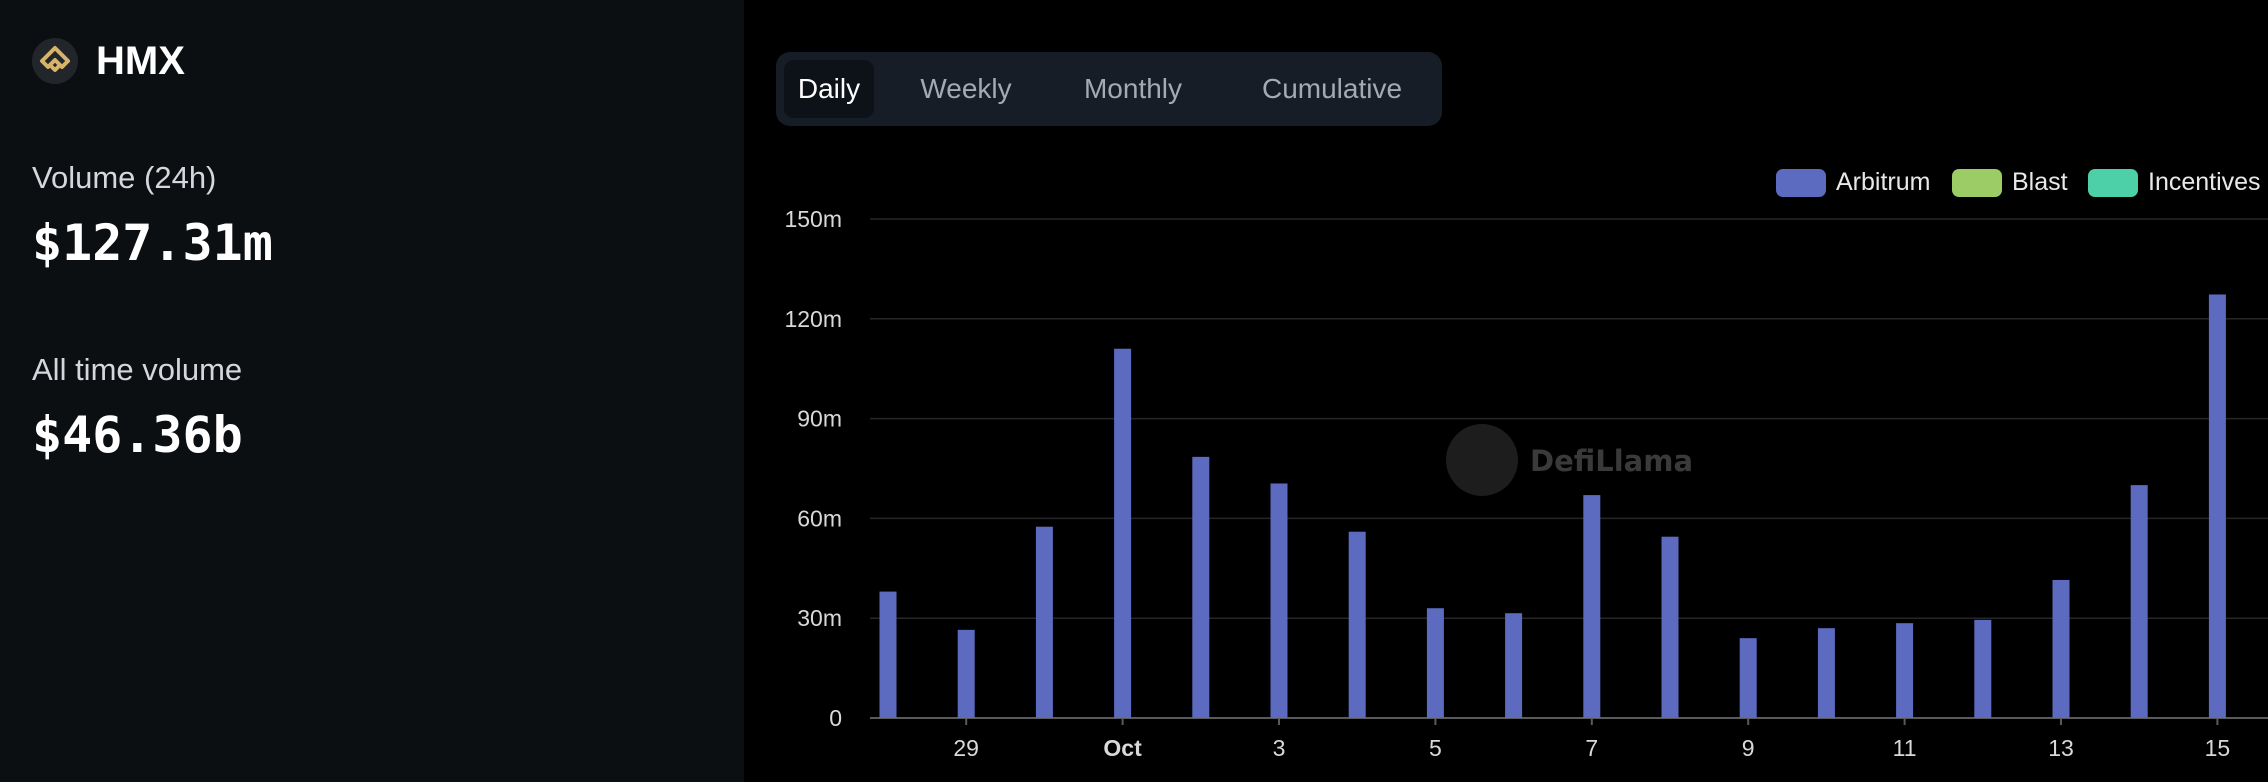 This screenshot has width=2268, height=782. Describe the element at coordinates (966, 748) in the screenshot. I see `x-tick-label: 29` at that location.